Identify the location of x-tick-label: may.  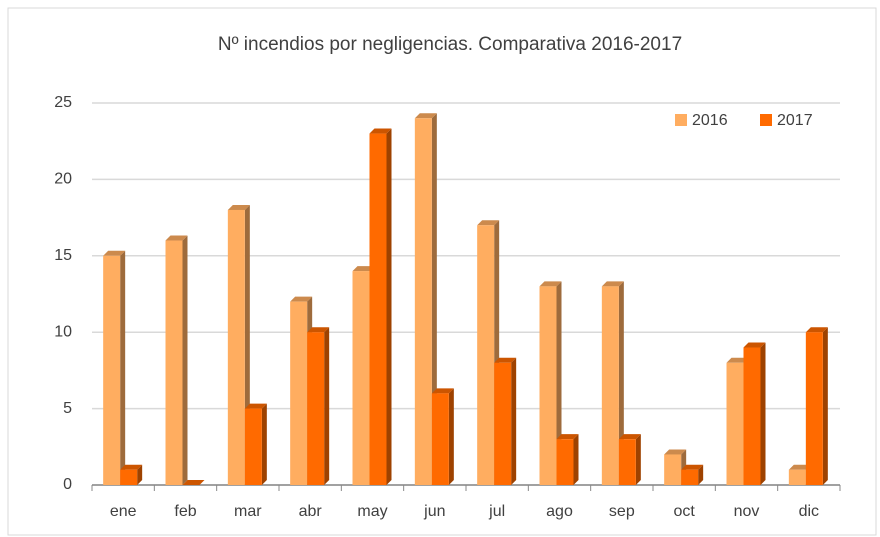
(372, 511).